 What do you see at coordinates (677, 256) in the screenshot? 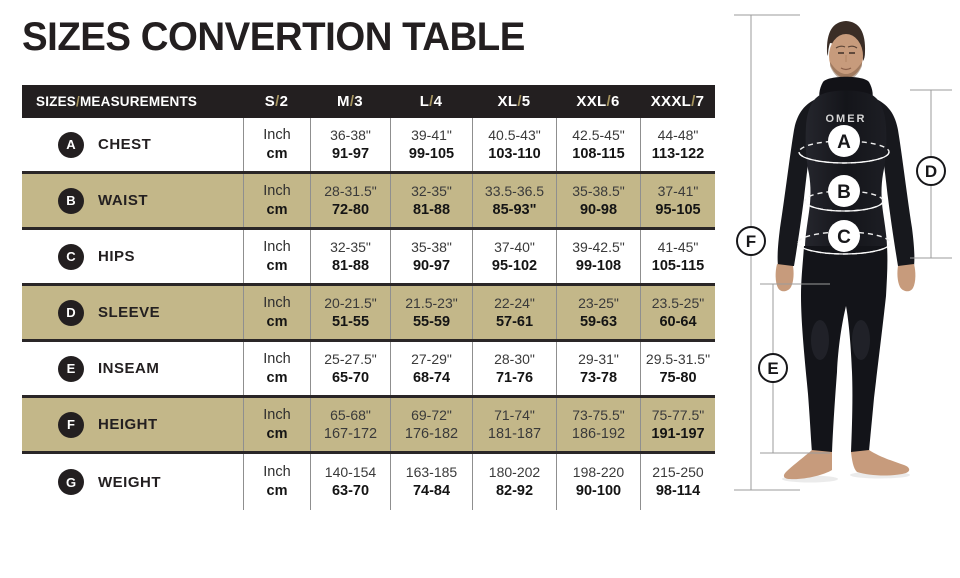
I see `value-cell: 41-45" 105-115` at bounding box center [677, 256].